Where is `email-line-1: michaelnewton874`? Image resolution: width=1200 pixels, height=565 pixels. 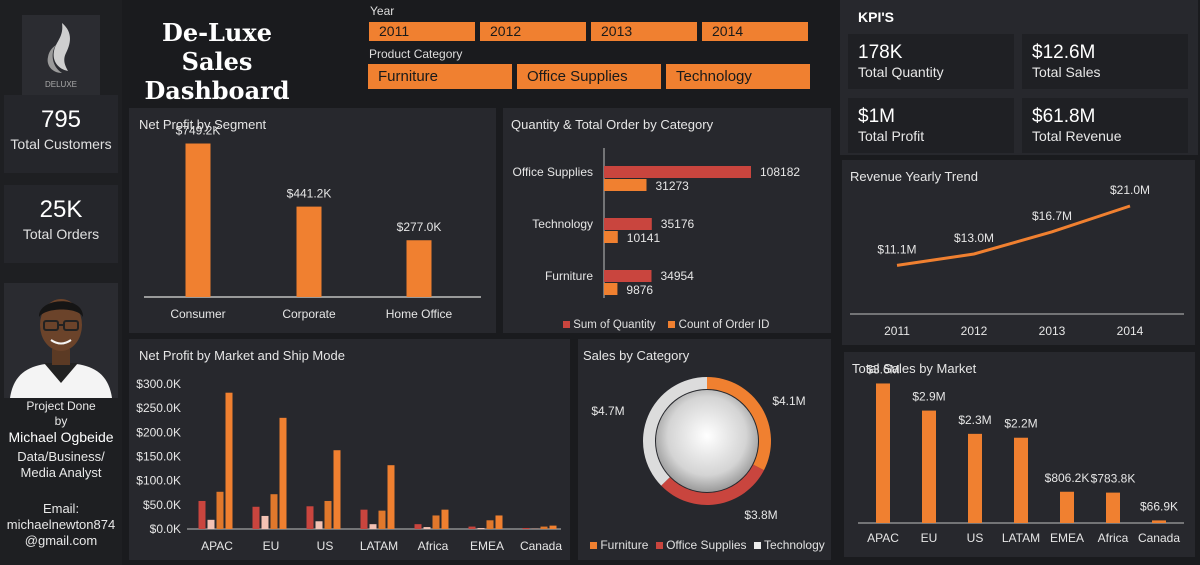
email-line-1: michaelnewton874 is located at coordinates (61, 524).